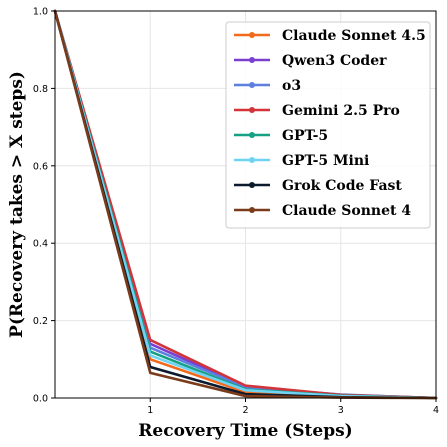 This screenshot has width=447, height=447. I want to click on x-tick-label: 3, so click(341, 410).